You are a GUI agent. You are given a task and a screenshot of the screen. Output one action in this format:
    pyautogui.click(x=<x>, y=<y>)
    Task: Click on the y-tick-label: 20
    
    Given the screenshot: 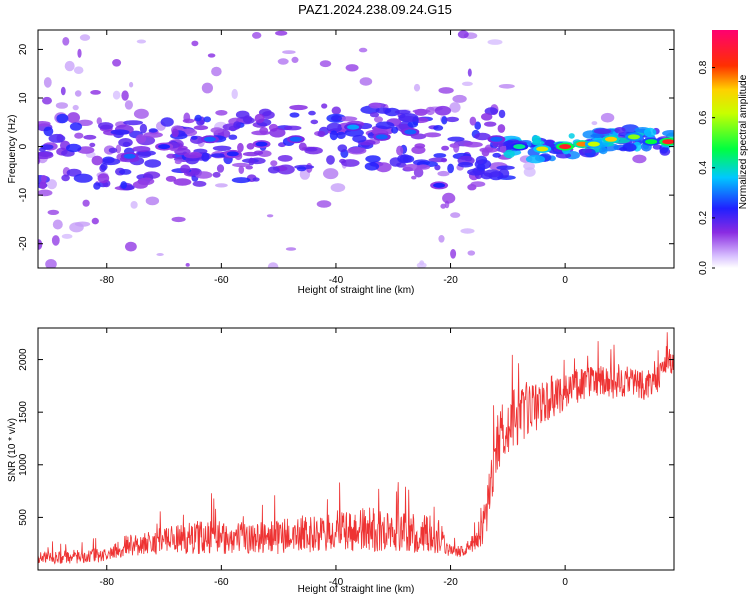 What is the action you would take?
    pyautogui.click(x=23, y=49)
    